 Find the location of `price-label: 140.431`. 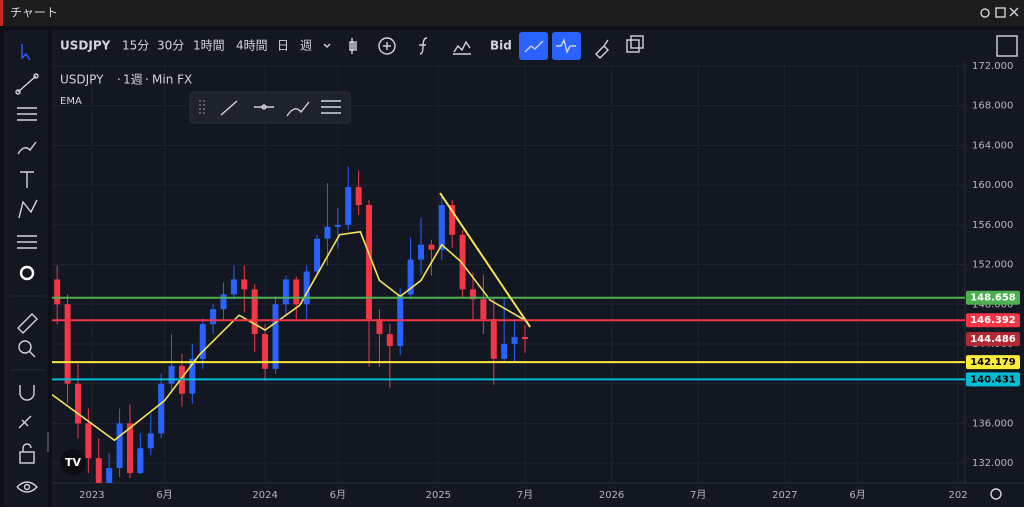

price-label: 140.431 is located at coordinates (993, 379).